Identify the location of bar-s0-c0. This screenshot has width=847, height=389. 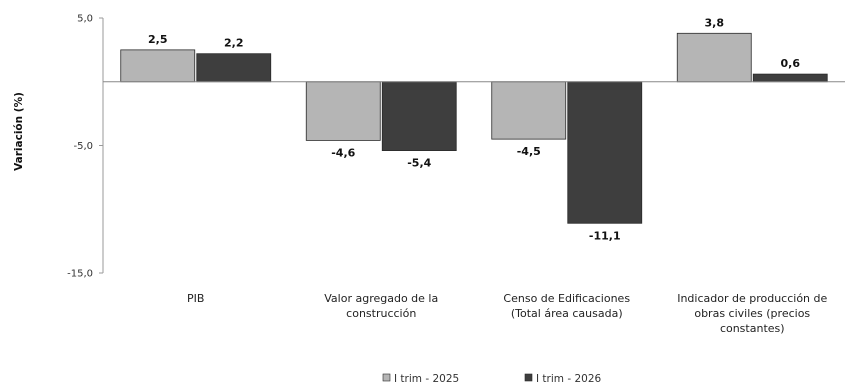
(158, 66).